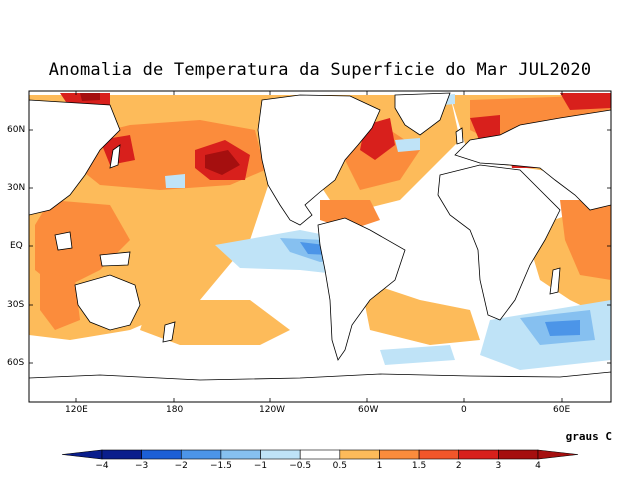 Image resolution: width=640 pixels, height=494 pixels. Describe the element at coordinates (420, 312) in the screenshot. I see `warm-region-south-atlantic` at that location.